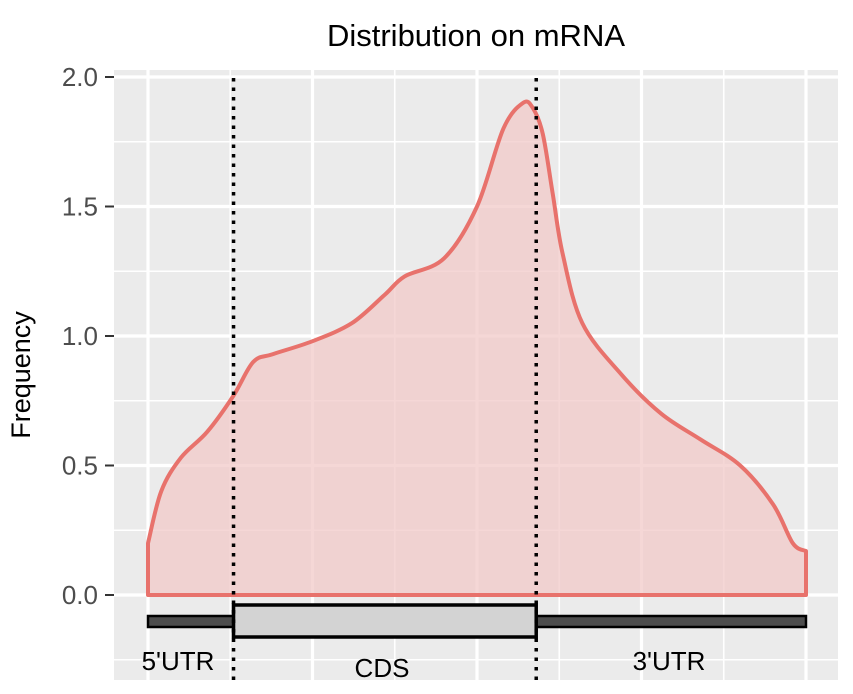 The height and width of the screenshot is (694, 853). What do you see at coordinates (669, 661) in the screenshot?
I see `region-label: 3'UTR` at bounding box center [669, 661].